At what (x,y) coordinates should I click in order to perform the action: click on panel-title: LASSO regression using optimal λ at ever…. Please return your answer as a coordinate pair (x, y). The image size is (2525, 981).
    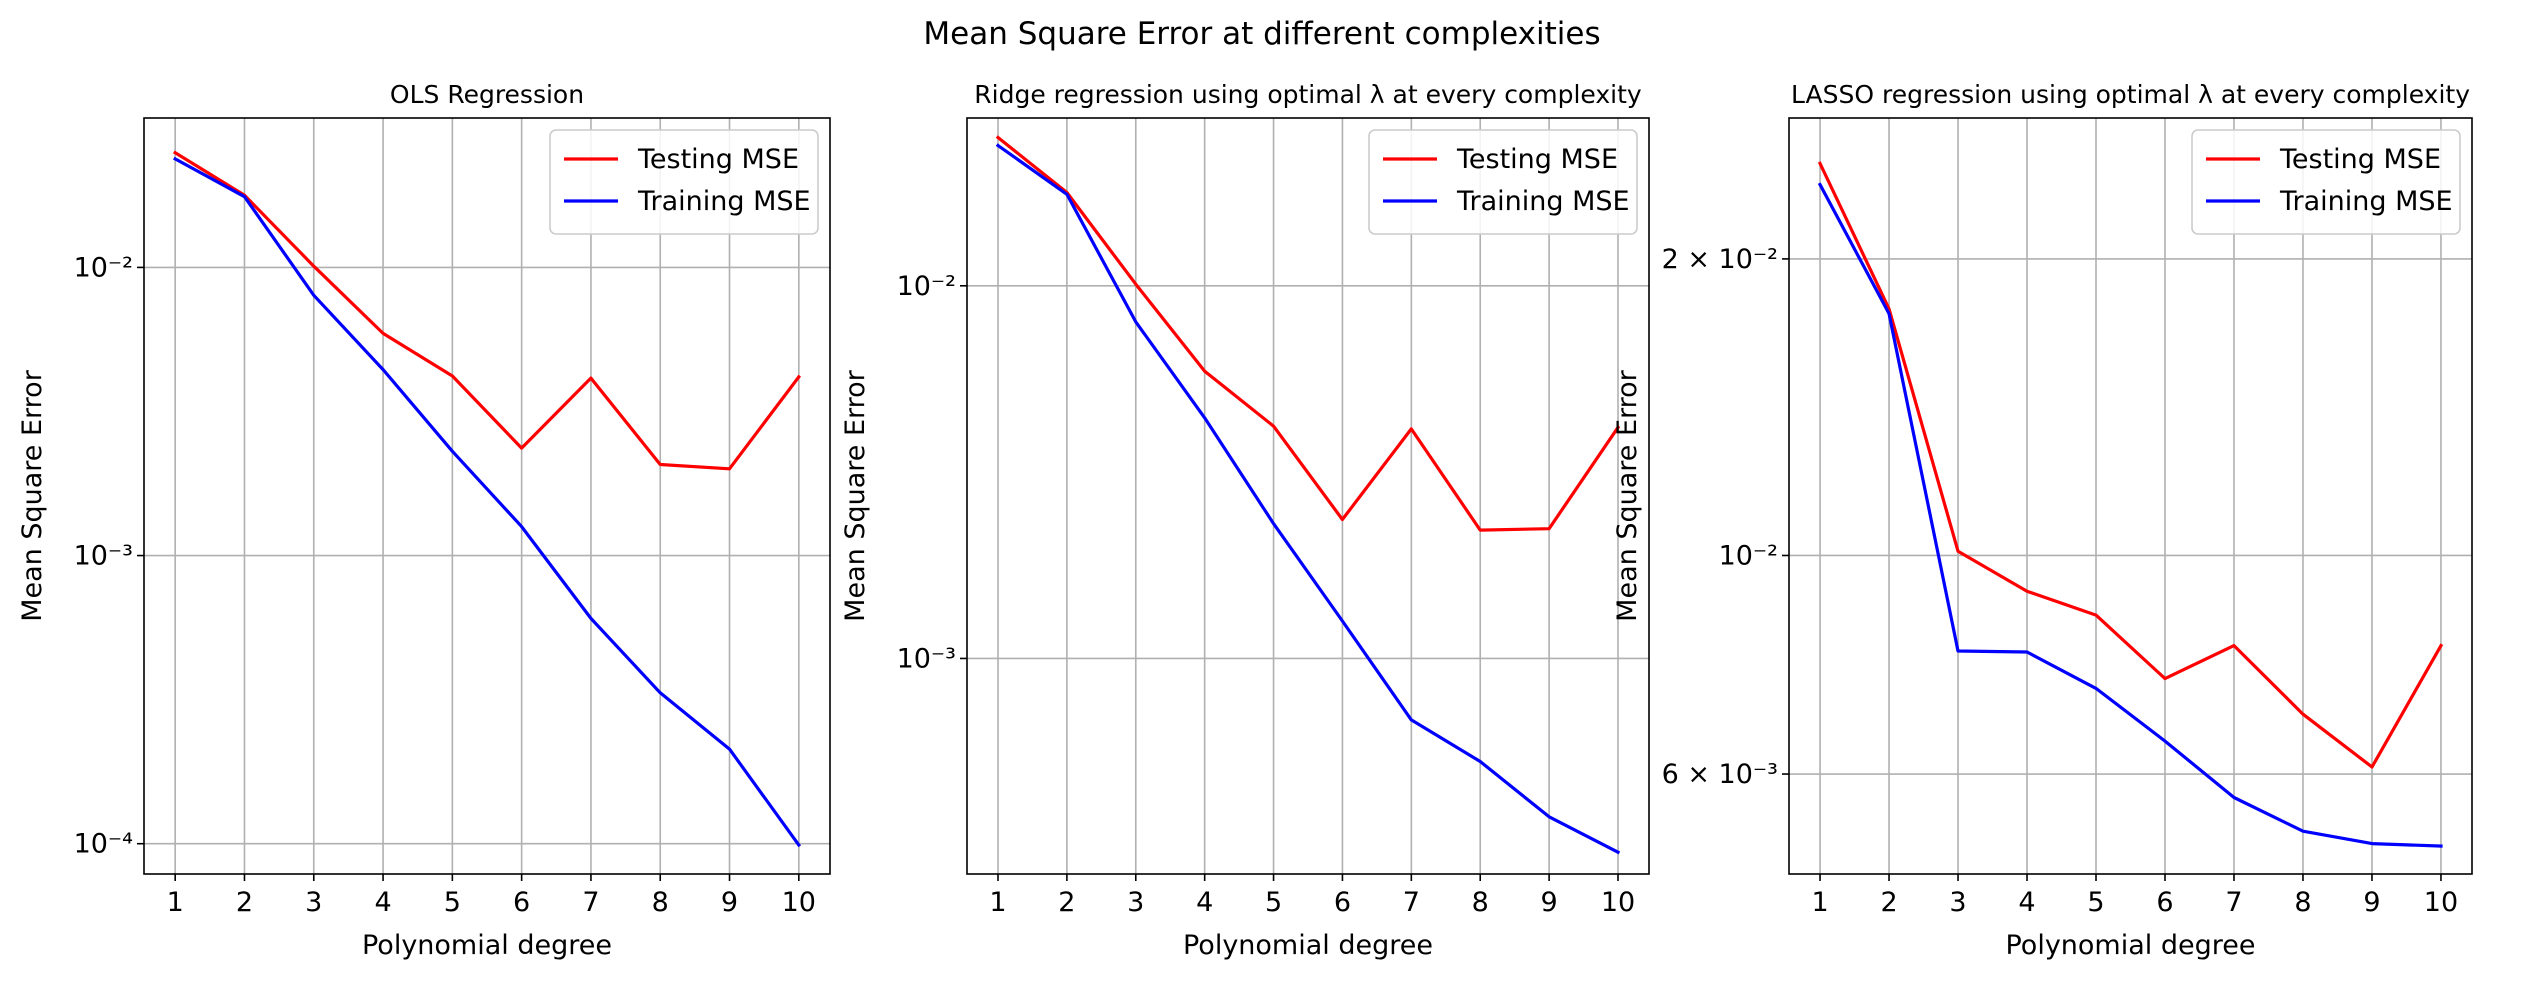
    Looking at the image, I should click on (2130, 94).